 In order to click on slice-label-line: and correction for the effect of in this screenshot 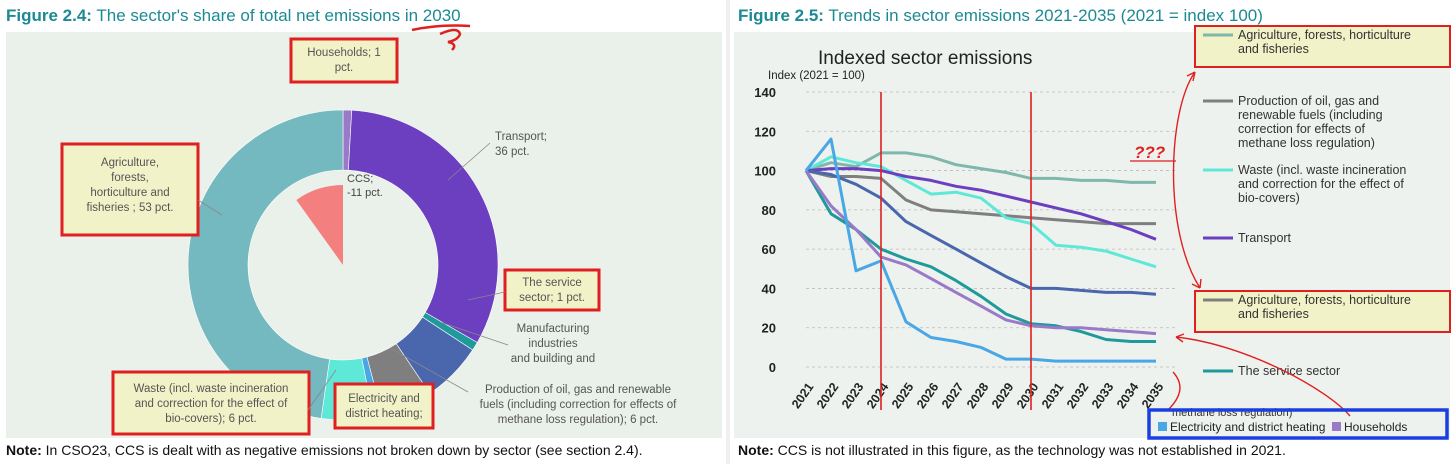, I will do `click(211, 404)`.